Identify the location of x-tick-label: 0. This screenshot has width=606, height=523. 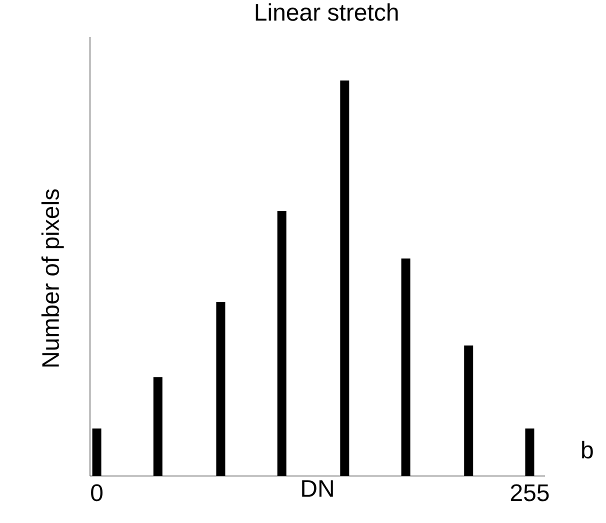
(97, 493).